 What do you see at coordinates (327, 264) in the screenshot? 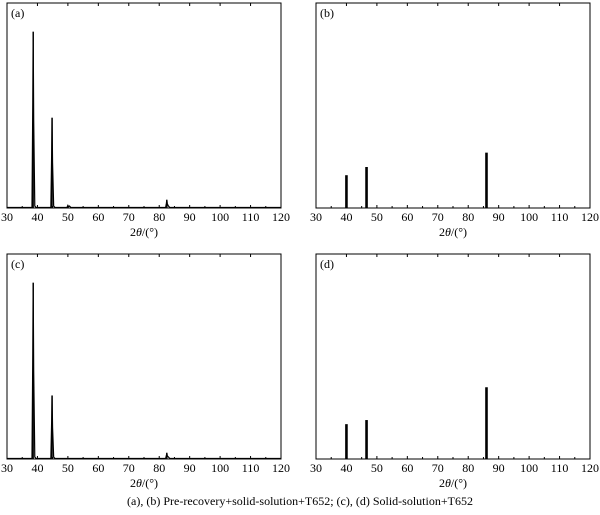
I see `panel-label: (d)` at bounding box center [327, 264].